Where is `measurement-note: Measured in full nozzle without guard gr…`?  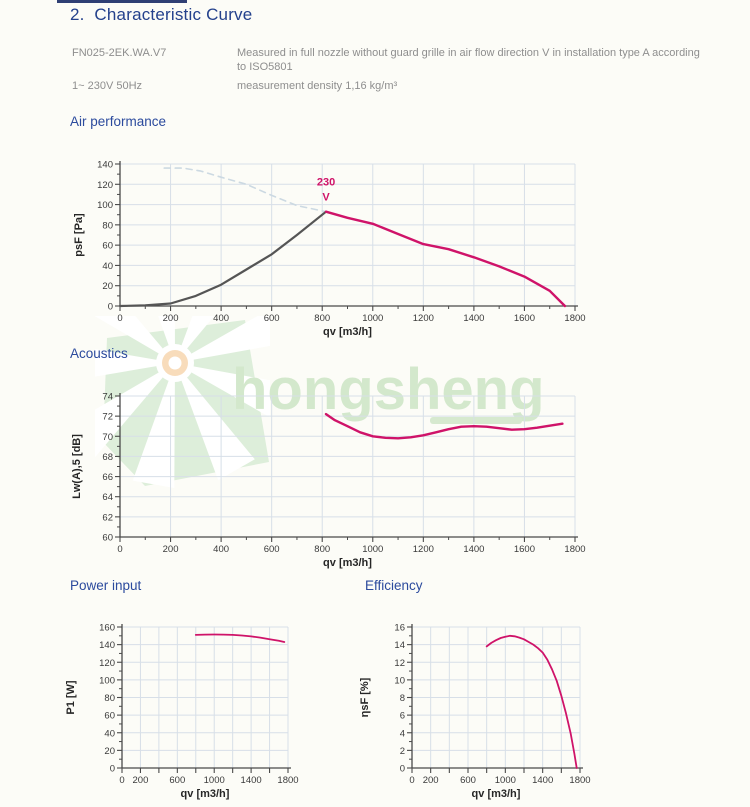
measurement-note: Measured in full nozzle without guard gr… is located at coordinates (468, 60).